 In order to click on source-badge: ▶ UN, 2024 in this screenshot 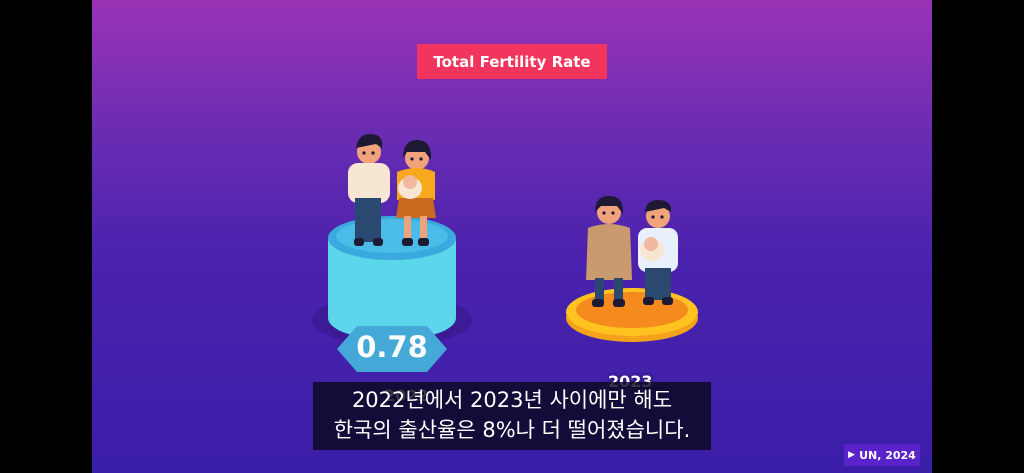, I will do `click(882, 455)`.